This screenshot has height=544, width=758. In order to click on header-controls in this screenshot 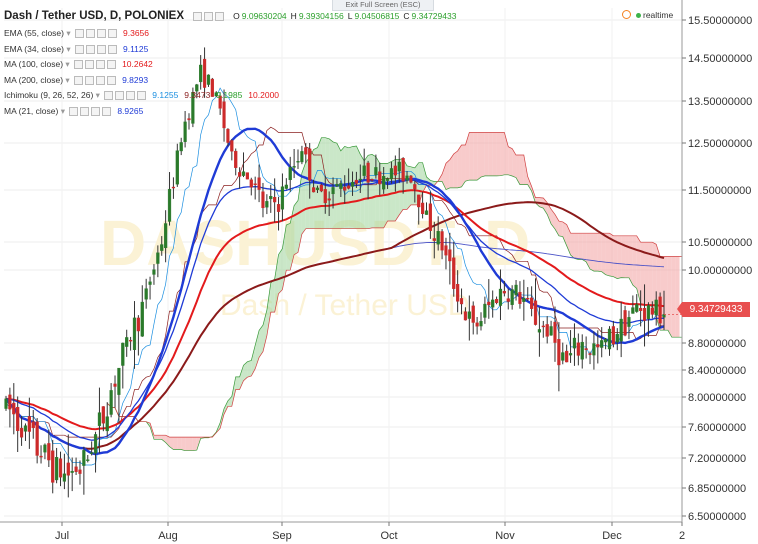, I will do `click(209, 16)`.